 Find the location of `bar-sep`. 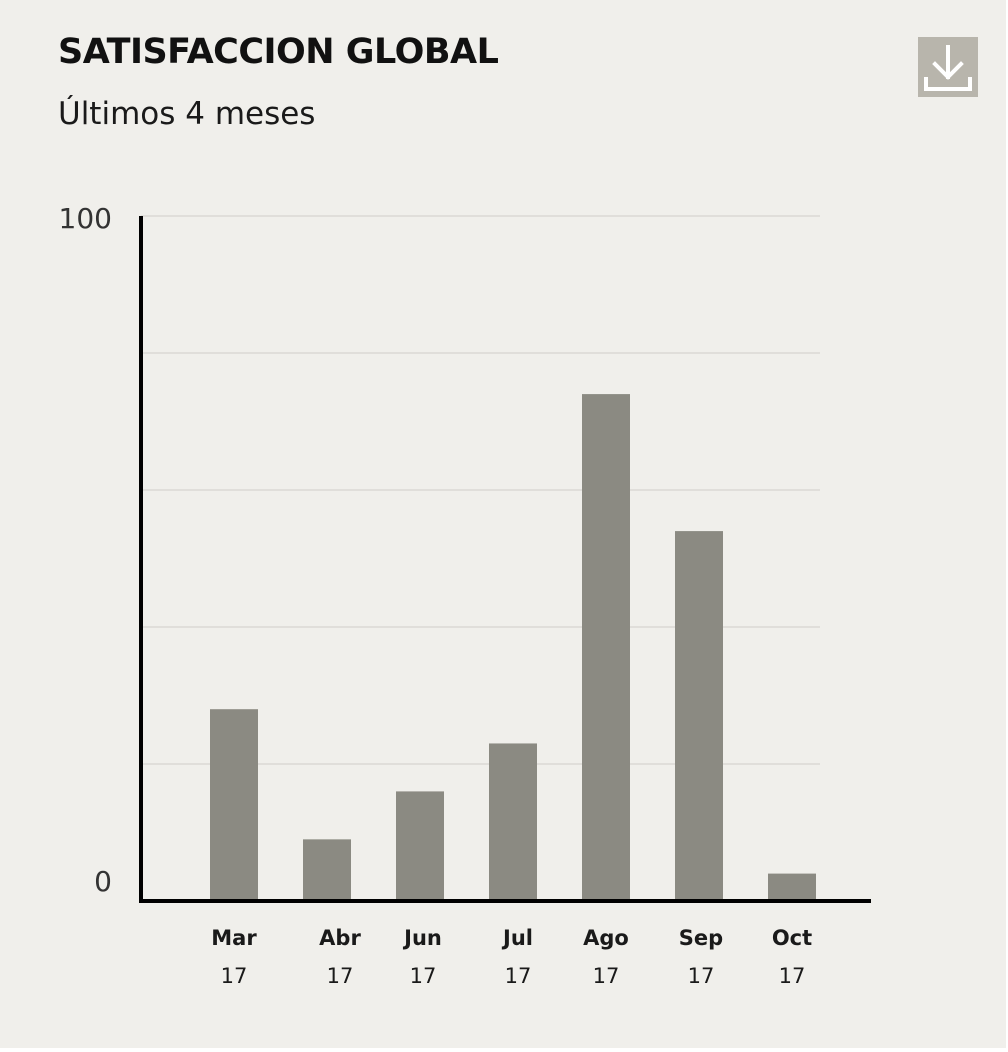

bar-sep is located at coordinates (699, 716).